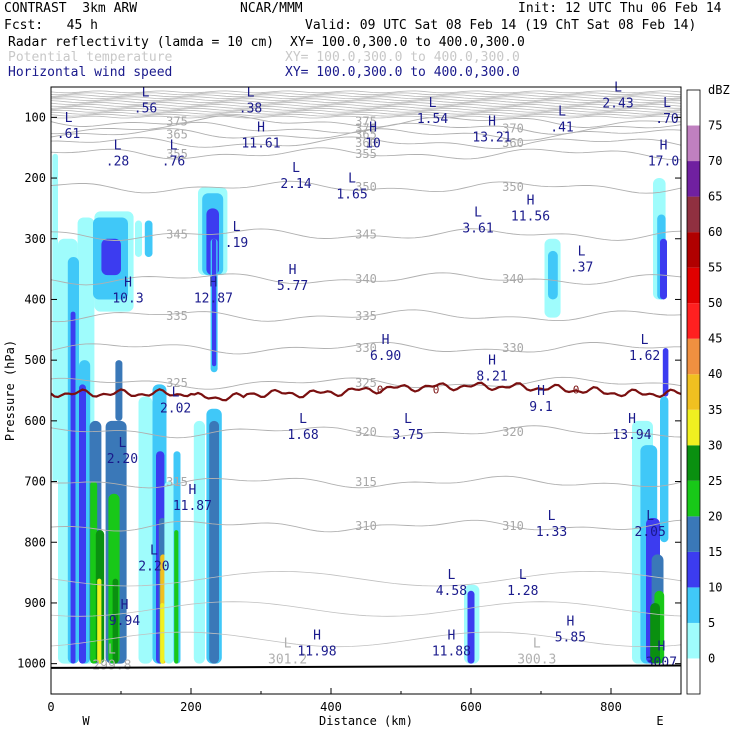  I want to click on wind-extremum-value: 11.88, so click(451, 652).